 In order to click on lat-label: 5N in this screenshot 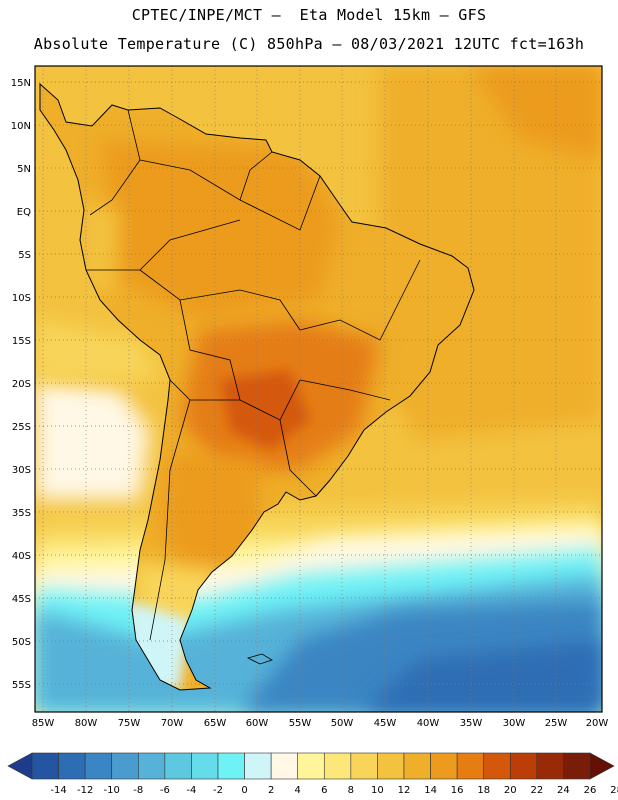, I will do `click(24, 169)`.